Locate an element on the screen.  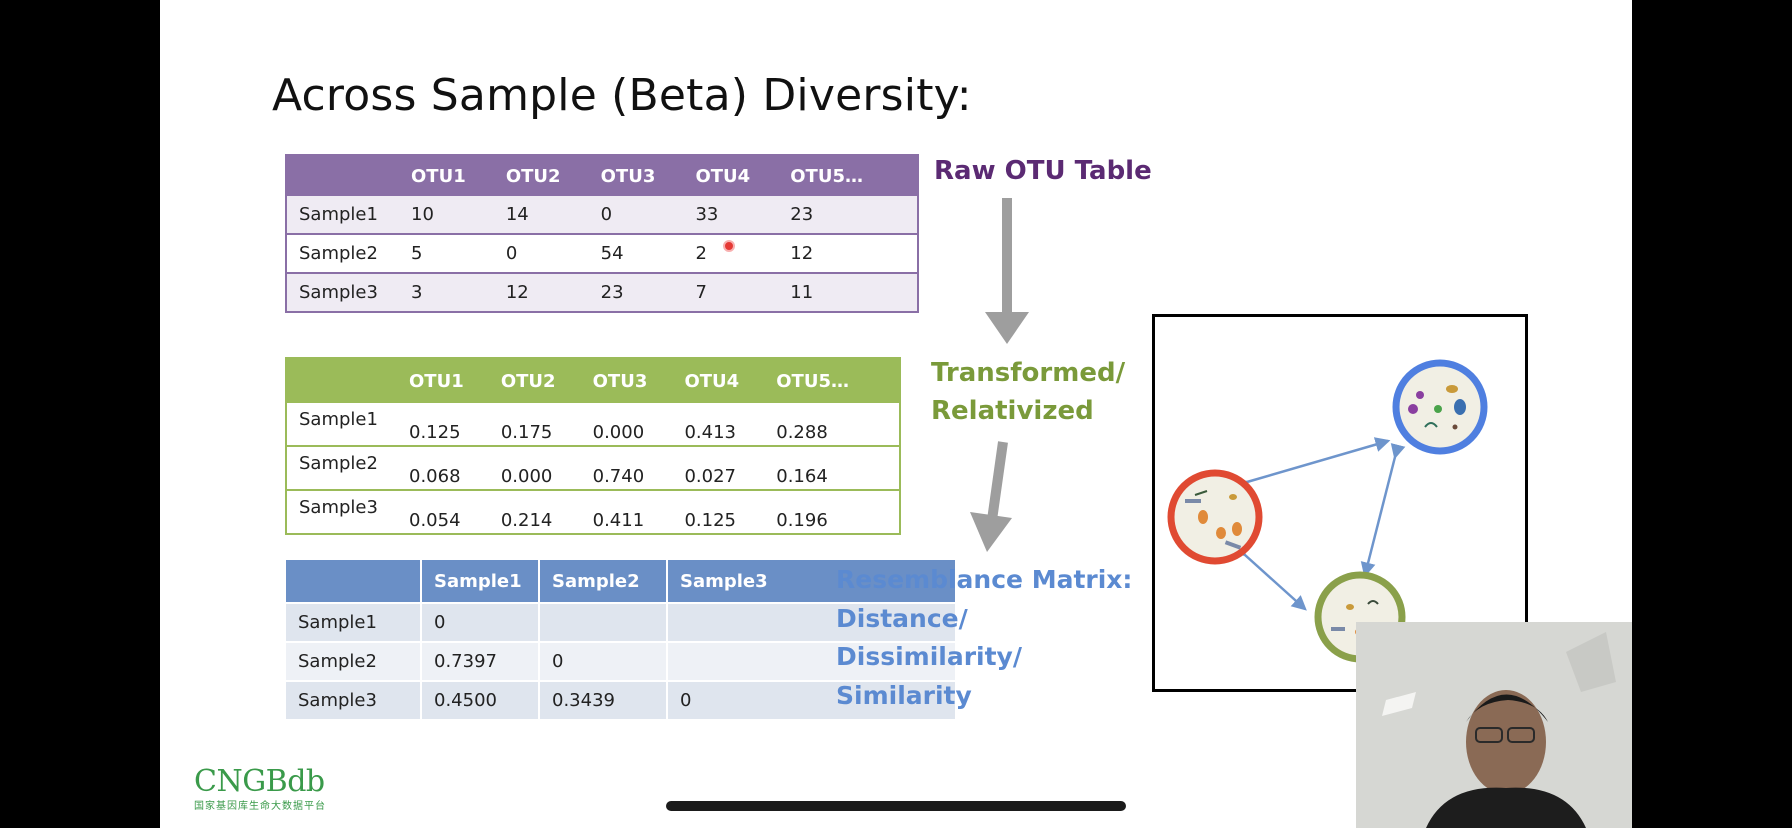
table-header: Sample1 is located at coordinates (480, 581).